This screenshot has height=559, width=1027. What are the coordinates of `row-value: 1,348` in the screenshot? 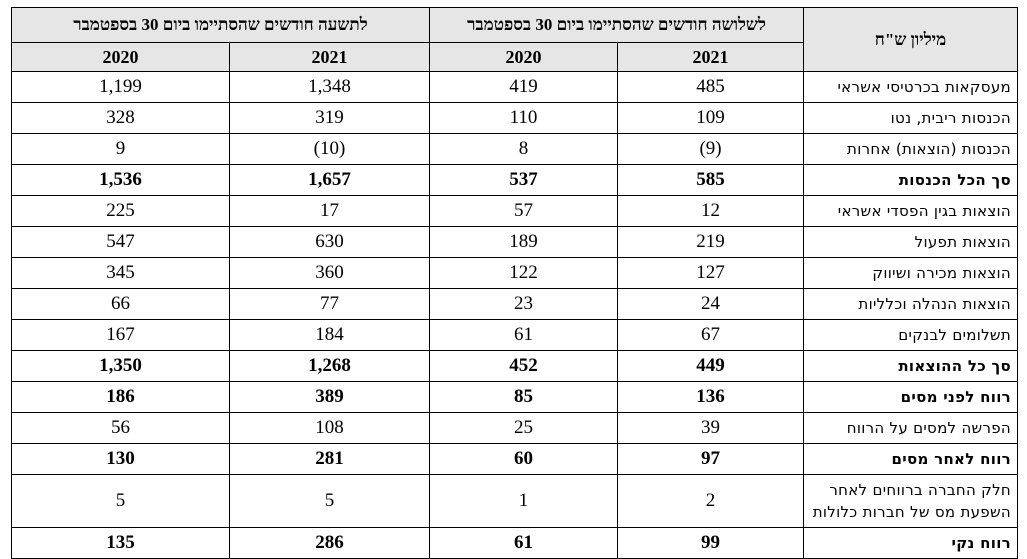 It's located at (329, 87).